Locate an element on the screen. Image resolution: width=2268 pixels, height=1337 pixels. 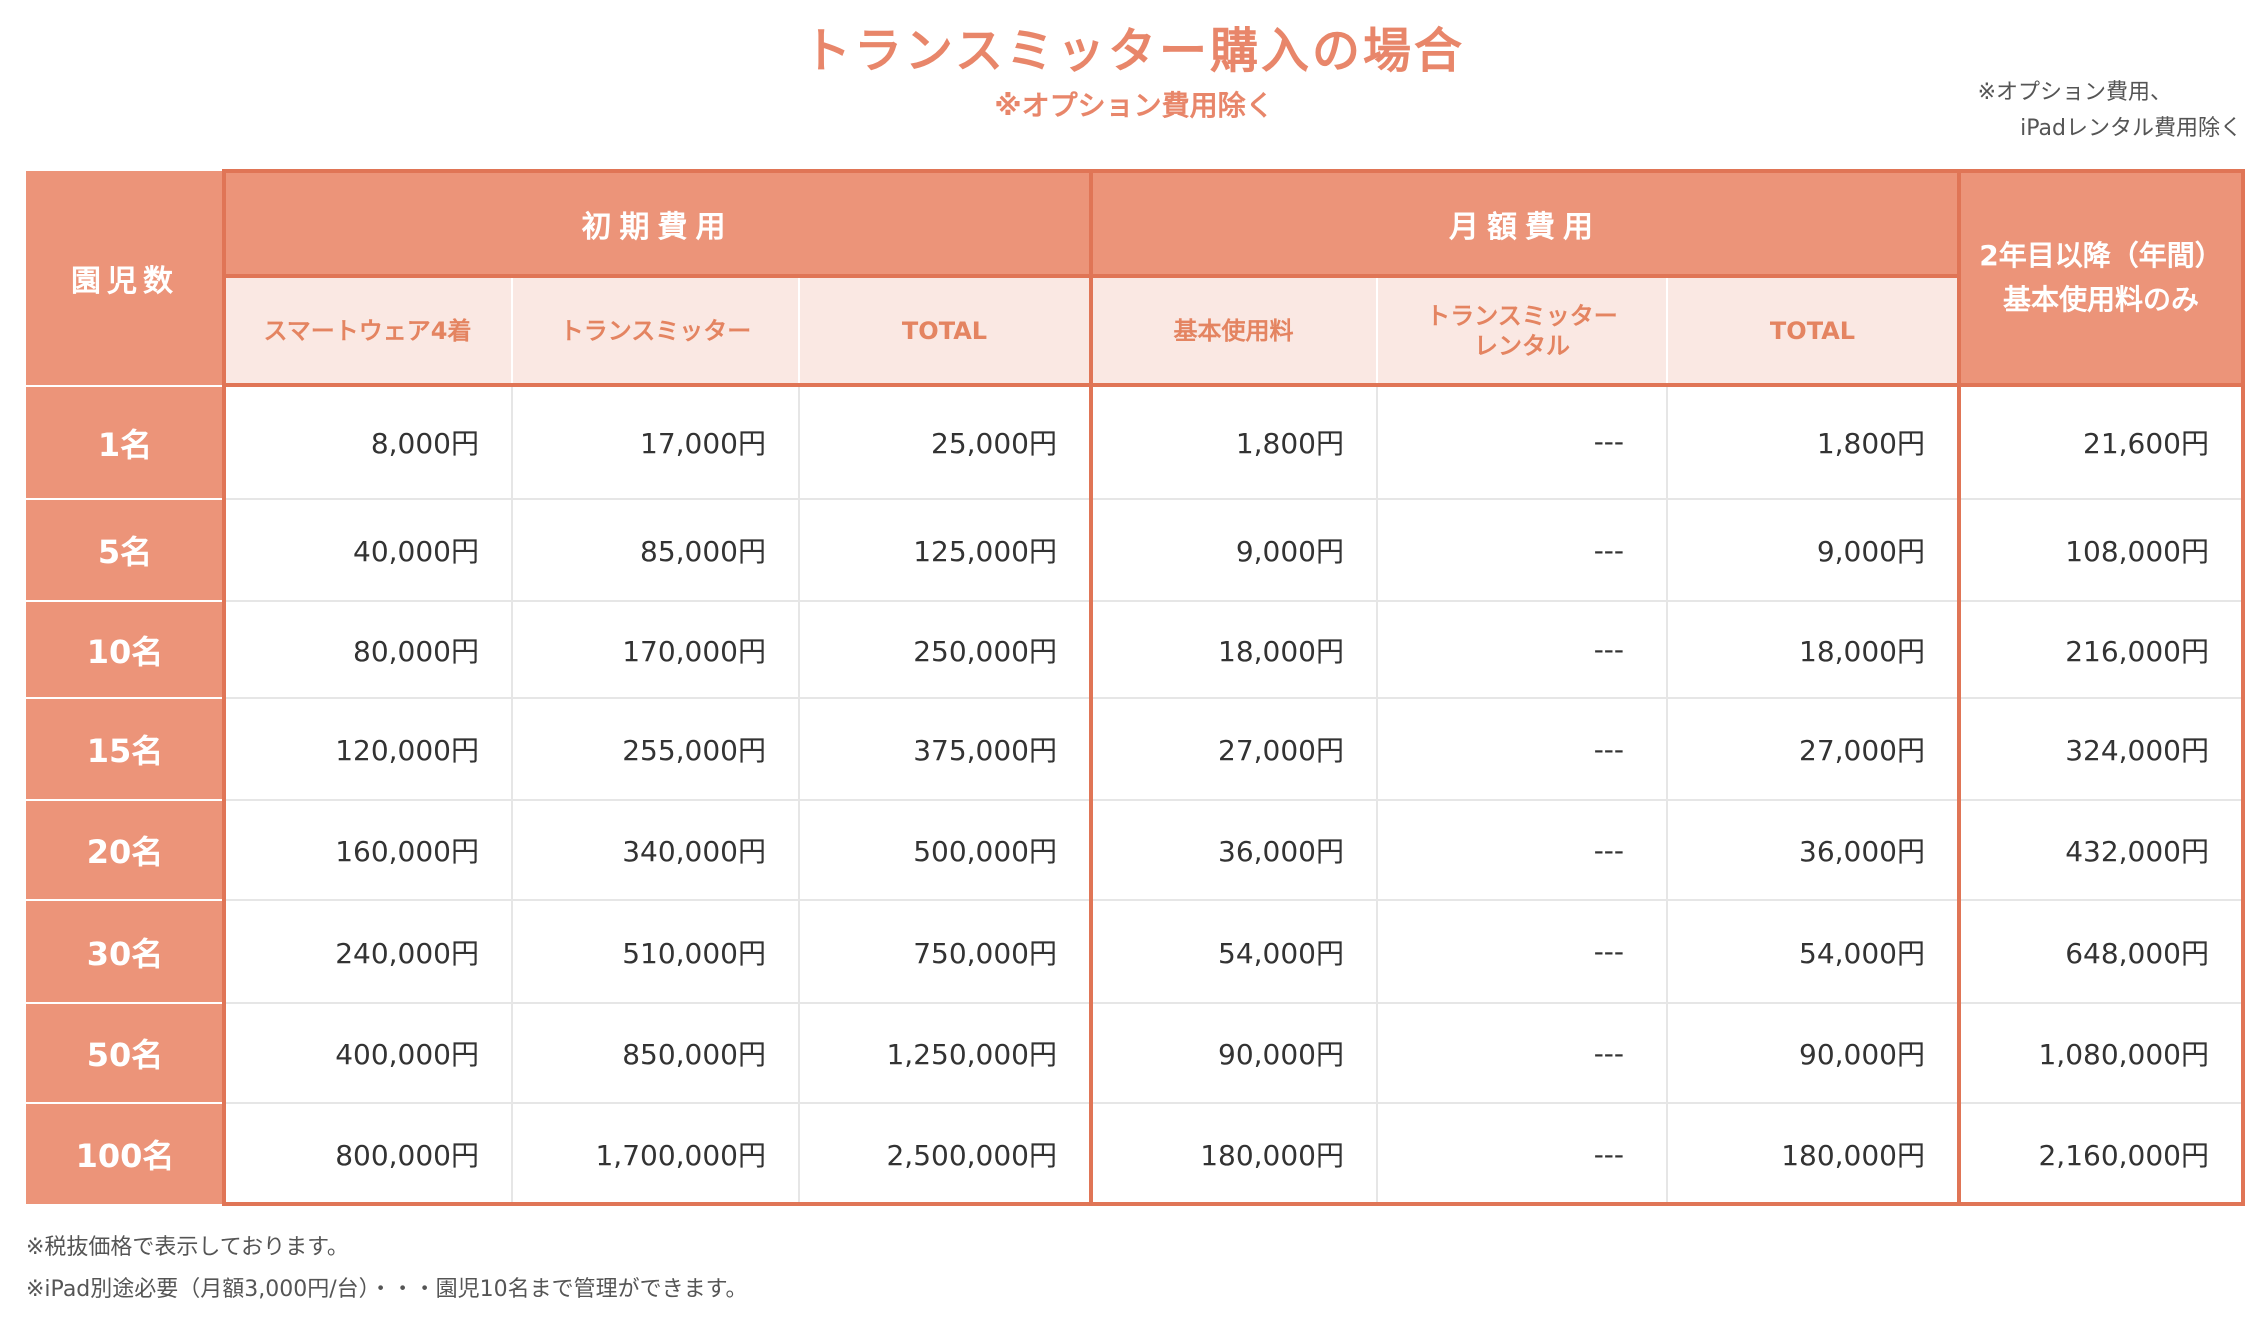
cell: 85,000円 is located at coordinates (656, 549).